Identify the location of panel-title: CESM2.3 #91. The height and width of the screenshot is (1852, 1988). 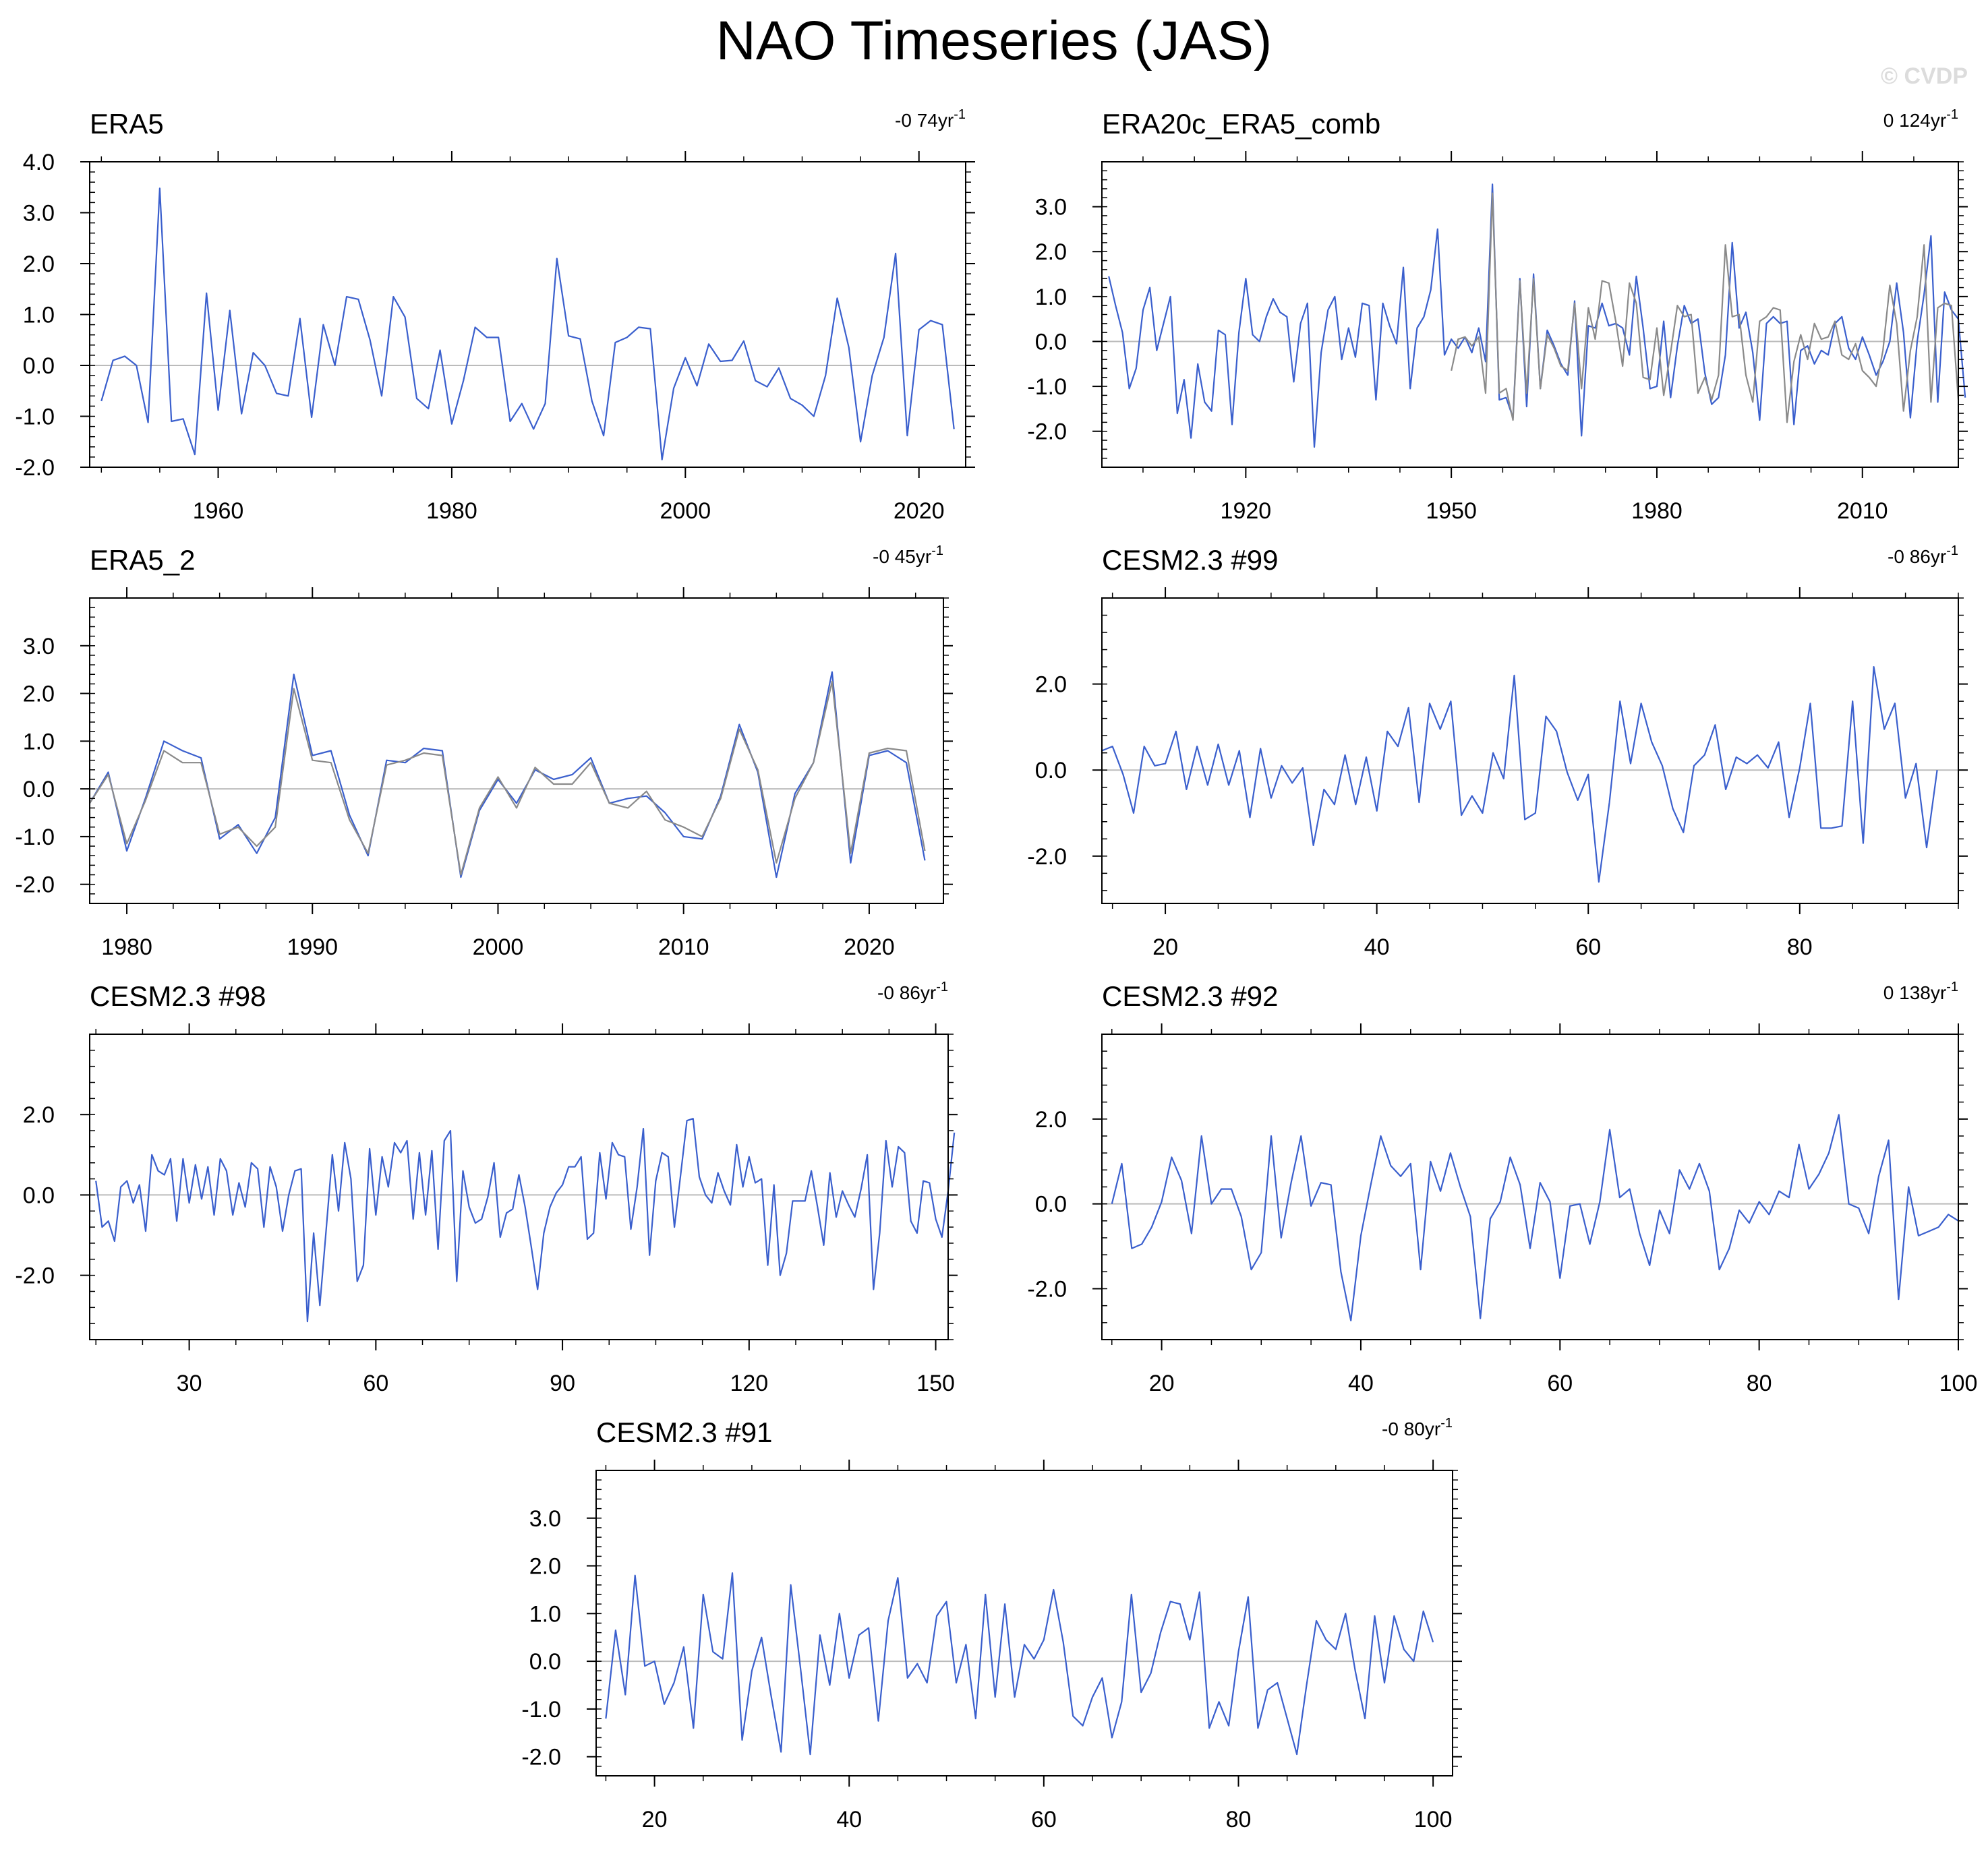
(684, 1432).